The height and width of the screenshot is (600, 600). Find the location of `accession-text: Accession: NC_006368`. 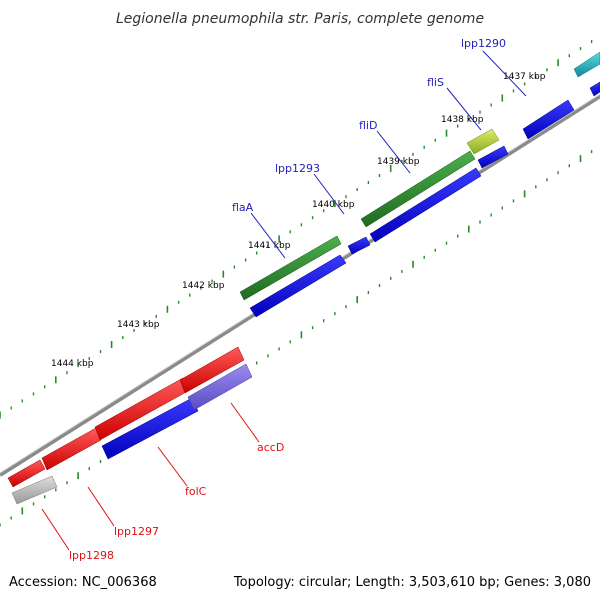

accession-text: Accession: NC_006368 is located at coordinates (83, 582).